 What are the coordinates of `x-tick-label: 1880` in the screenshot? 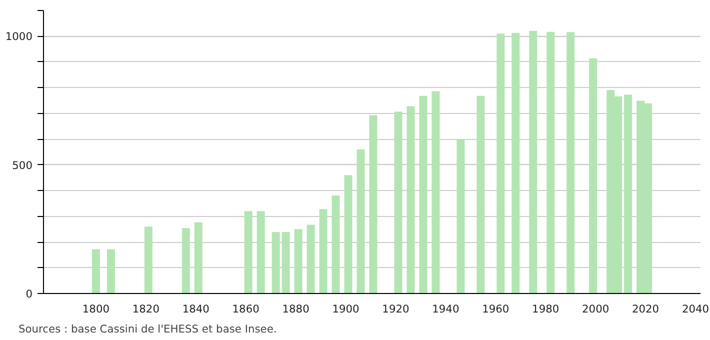 It's located at (296, 309).